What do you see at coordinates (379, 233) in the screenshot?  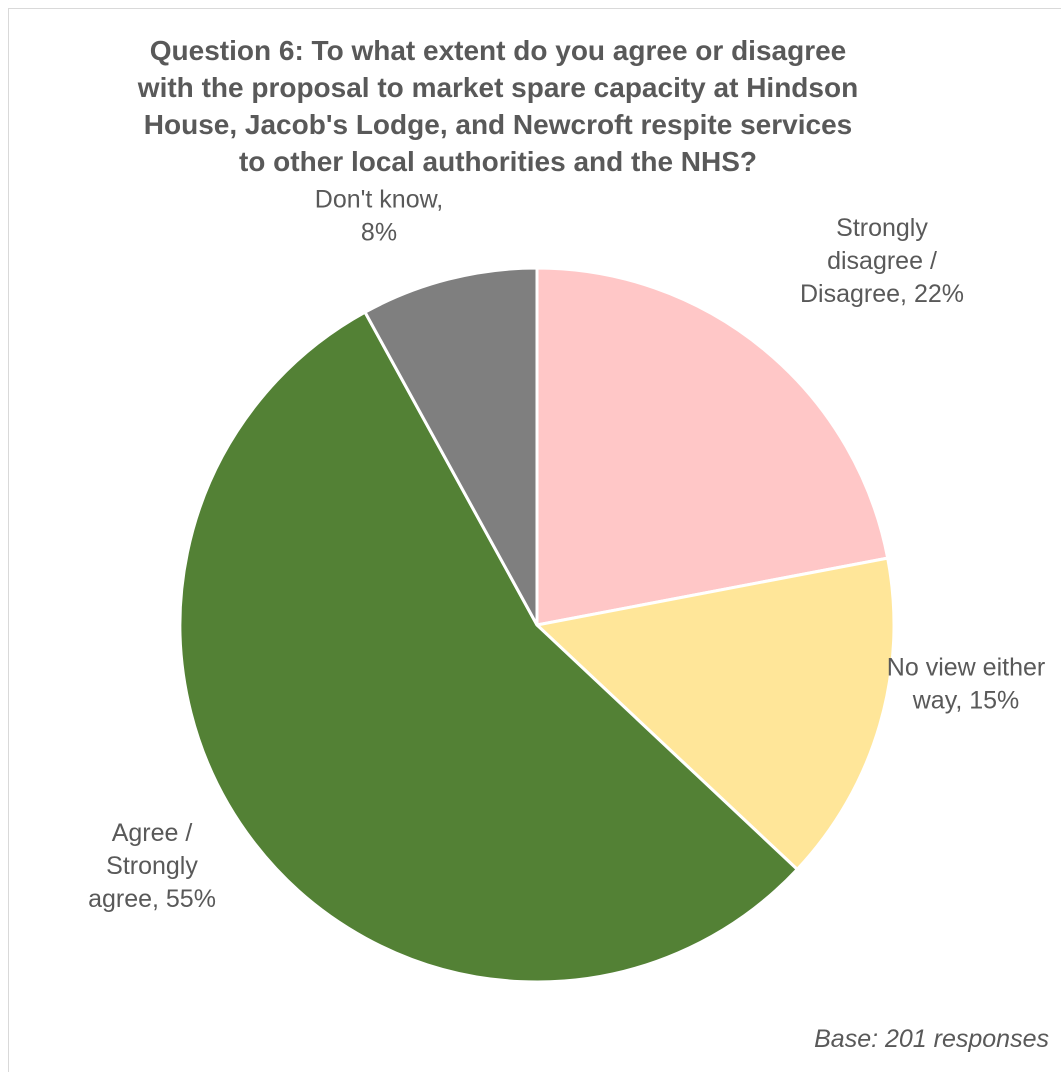 I see `data-label-4-line-2: 8%` at bounding box center [379, 233].